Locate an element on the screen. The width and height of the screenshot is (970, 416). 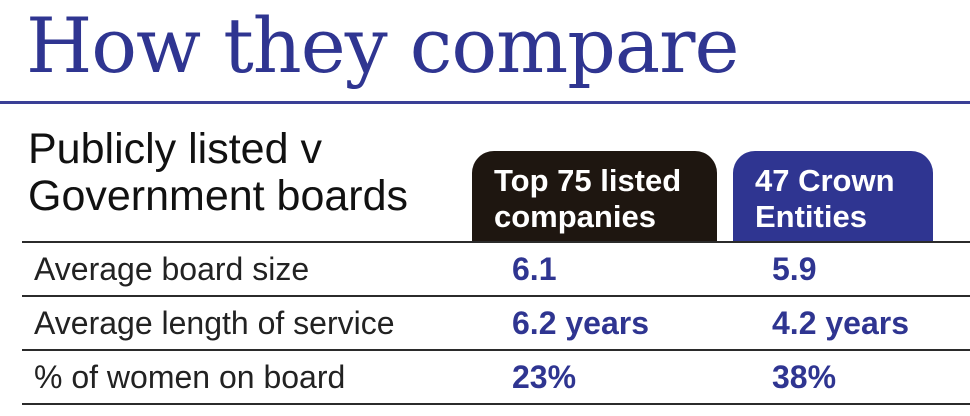
title-rule is located at coordinates (485, 102).